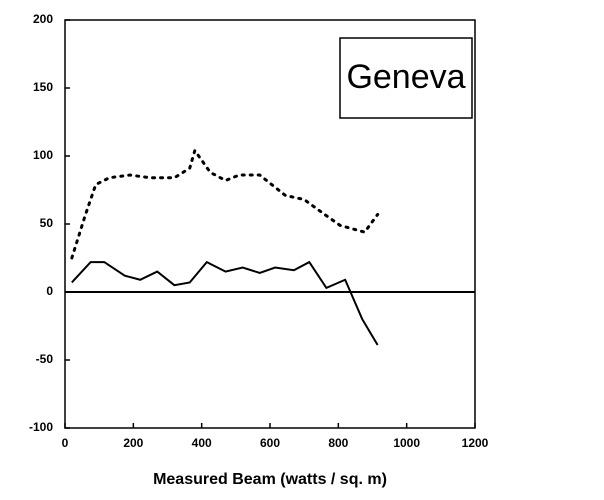 Image resolution: width=604 pixels, height=500 pixels. What do you see at coordinates (270, 479) in the screenshot?
I see `x-axis-label: Measured Beam (watts / sq. m)` at bounding box center [270, 479].